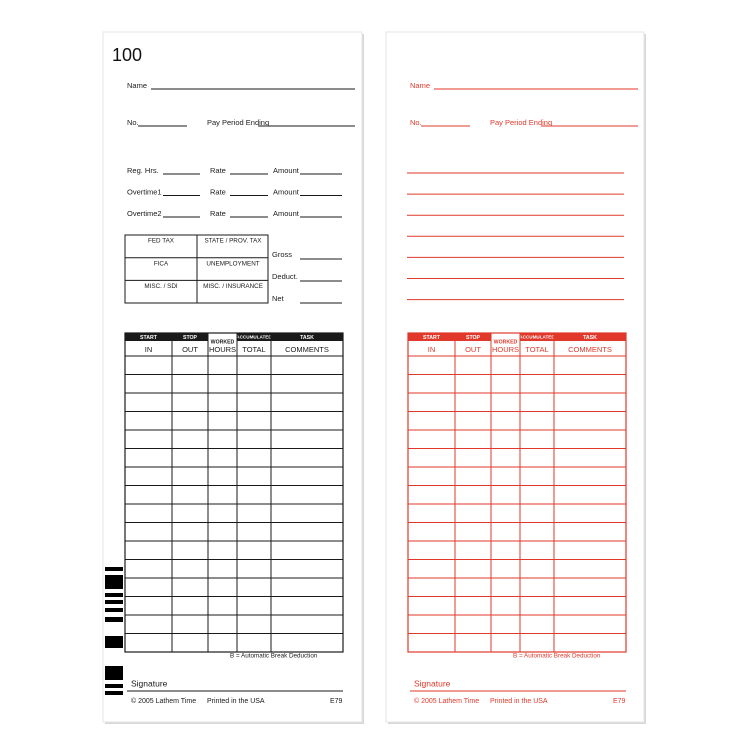  What do you see at coordinates (127, 55) in the screenshot?
I see `card-number: 100` at bounding box center [127, 55].